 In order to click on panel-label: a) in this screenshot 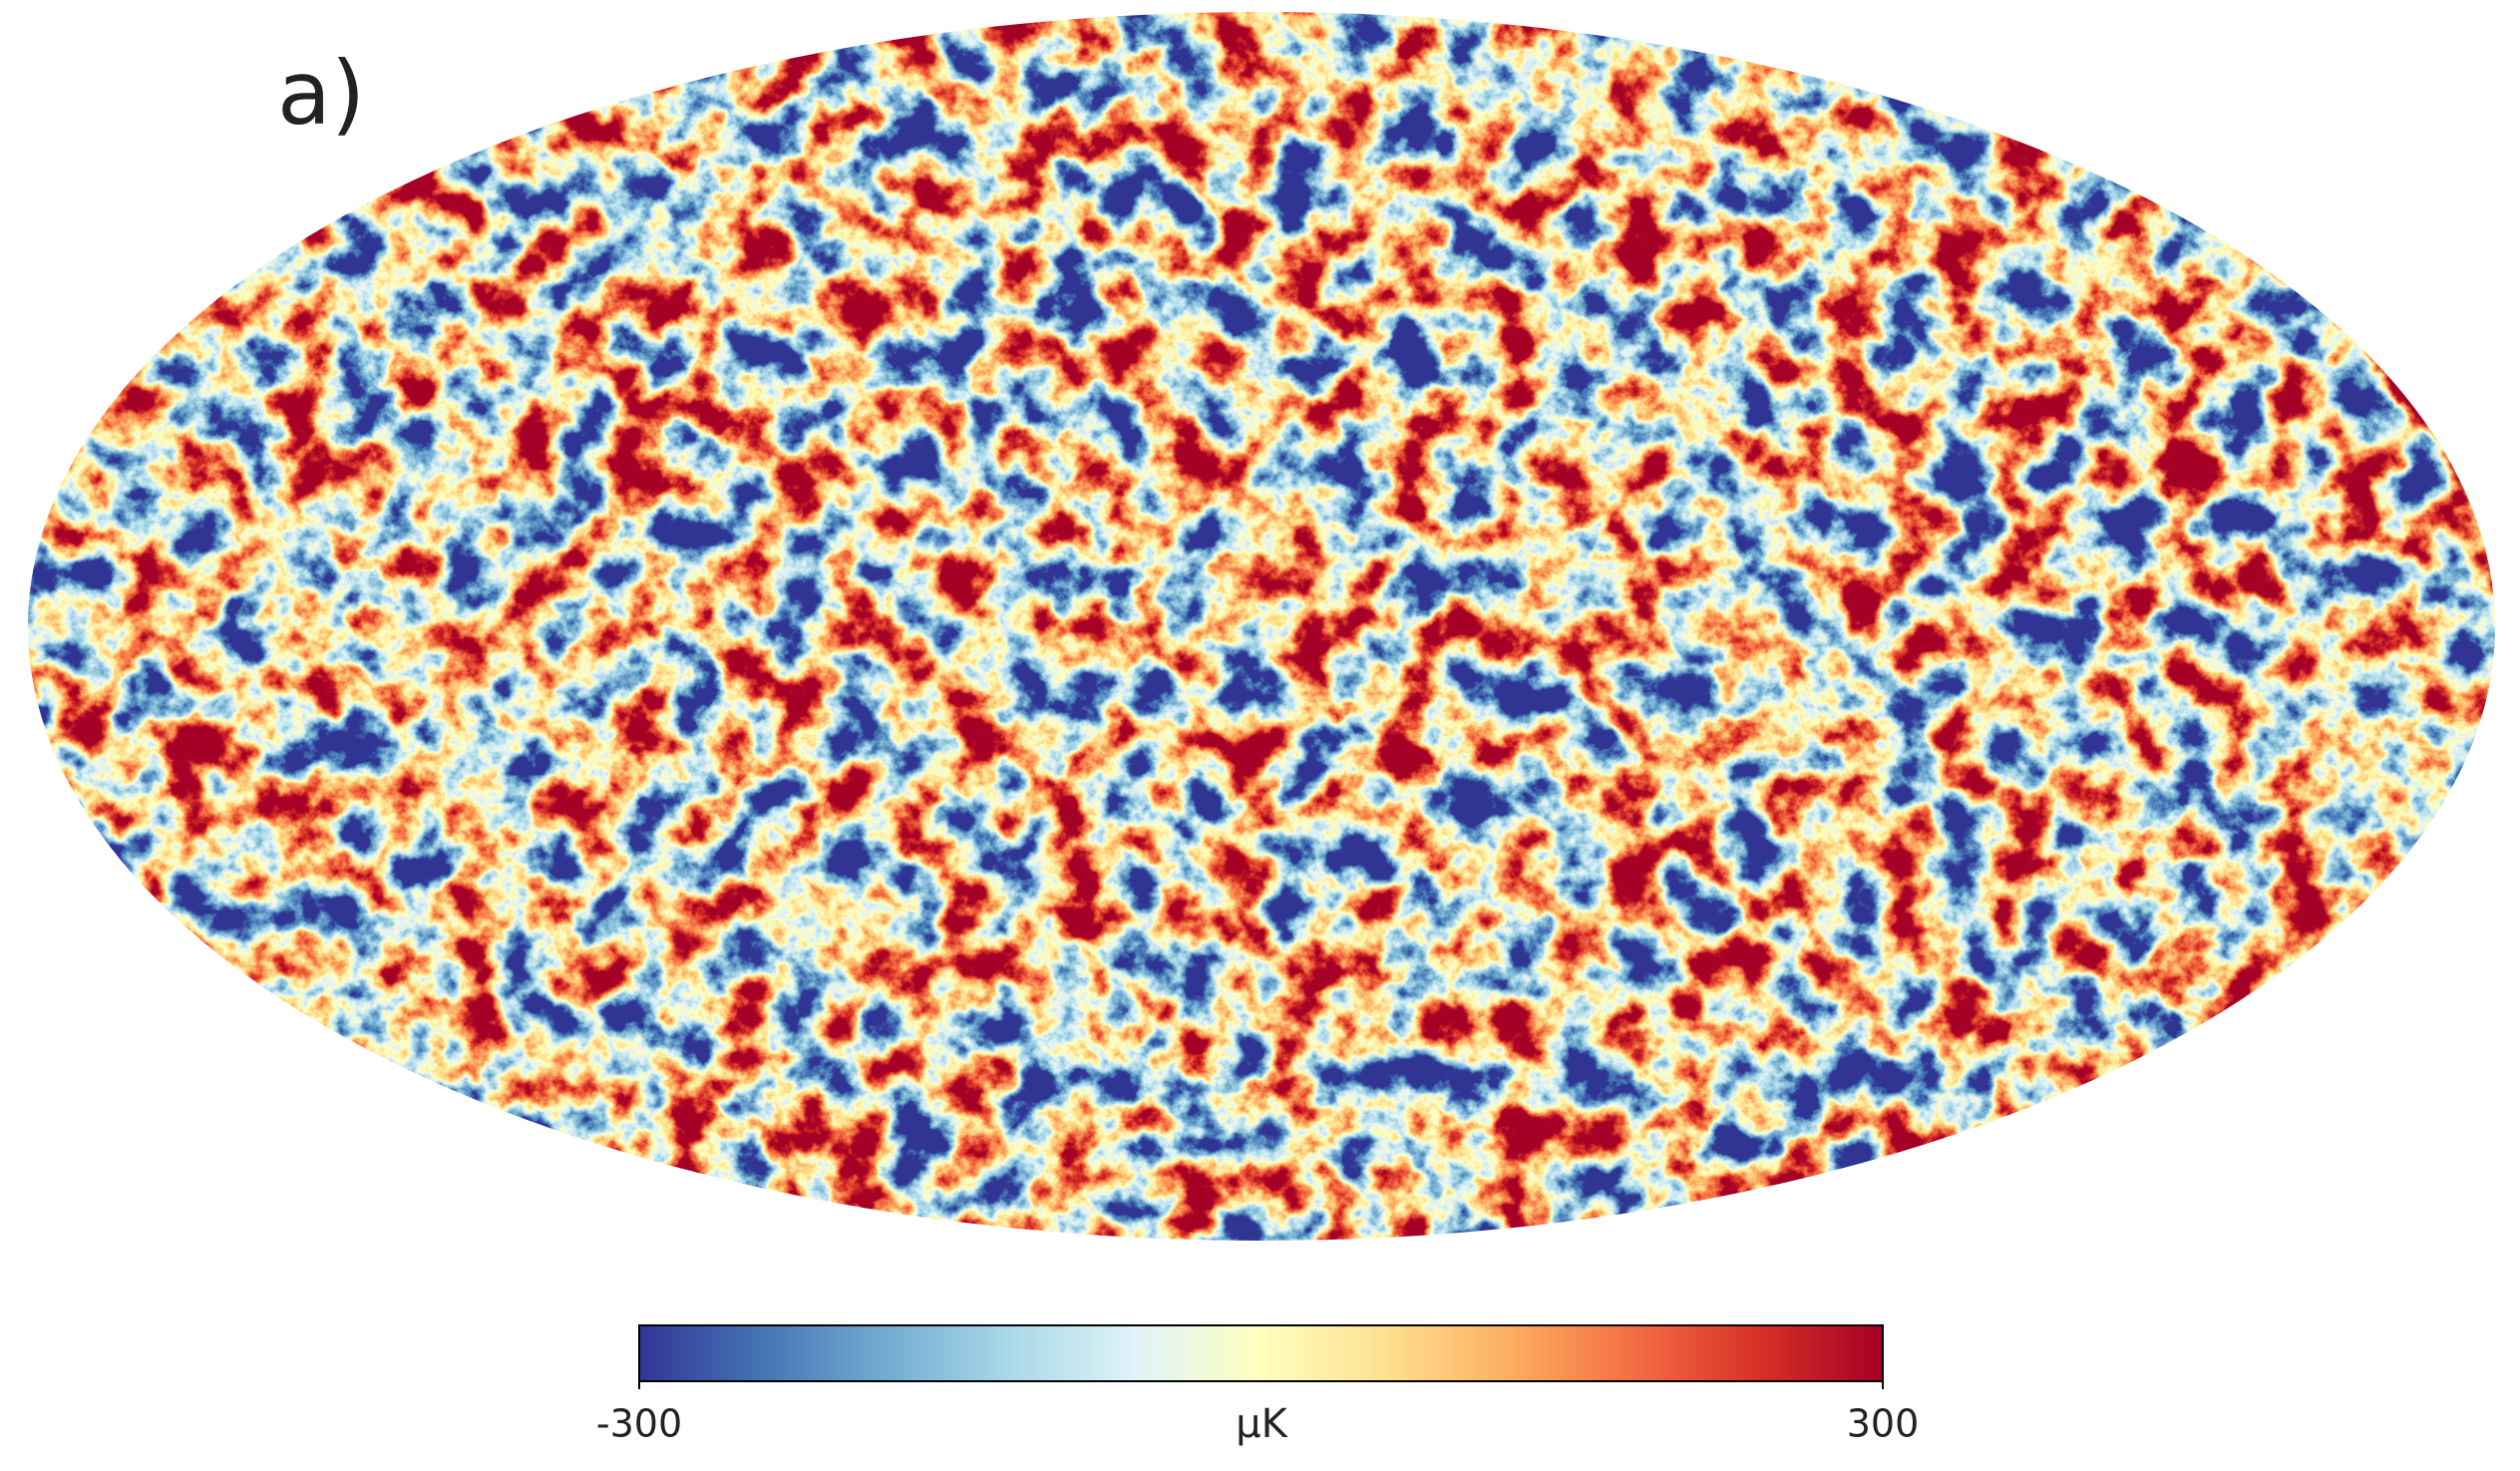, I will do `click(321, 93)`.